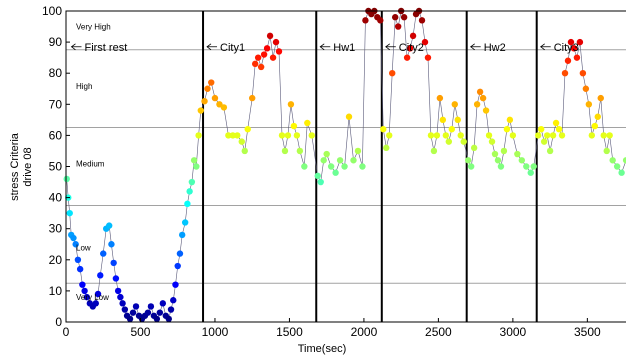  Describe the element at coordinates (52, 11) in the screenshot. I see `y-tick-label: 100` at that location.